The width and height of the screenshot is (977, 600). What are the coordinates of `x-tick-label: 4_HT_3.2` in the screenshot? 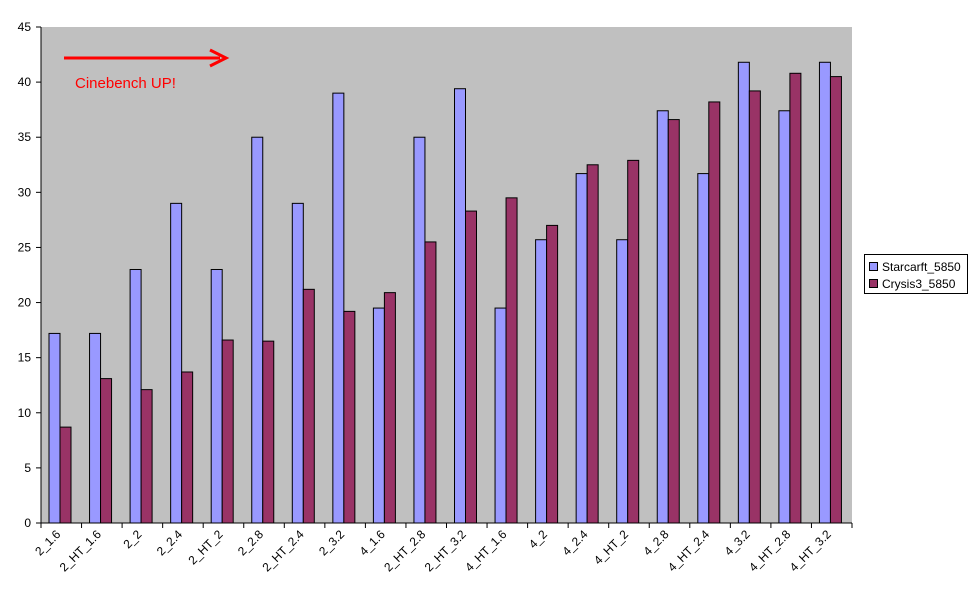 It's located at (810, 550).